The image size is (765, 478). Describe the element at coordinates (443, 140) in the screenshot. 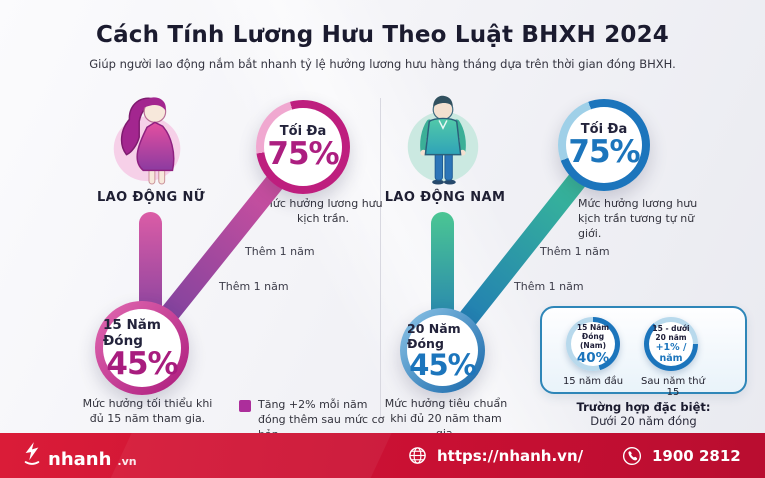

I see `male-worker-icon` at that location.